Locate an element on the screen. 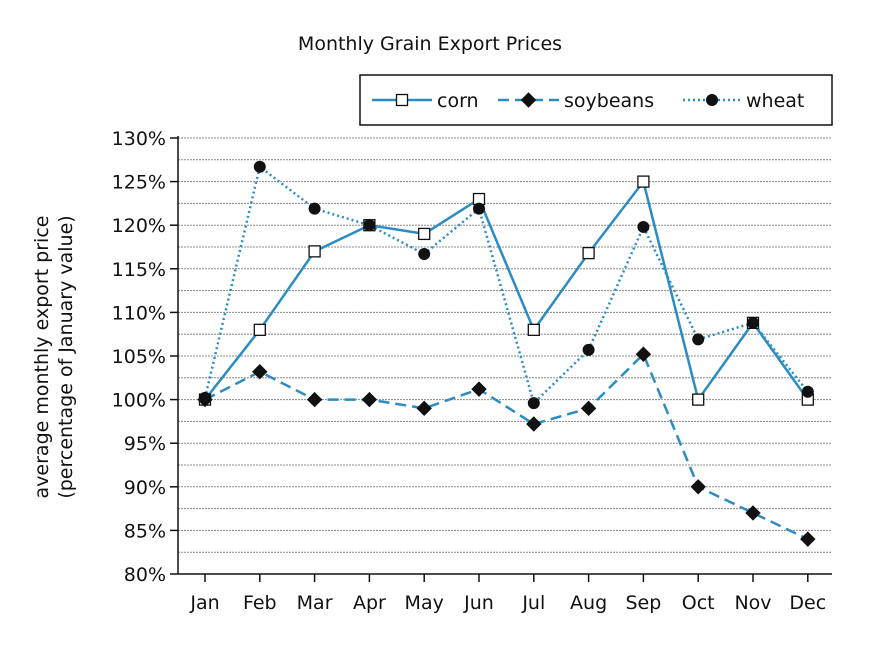 This screenshot has width=881, height=647. x-tick-label: Oct is located at coordinates (698, 603).